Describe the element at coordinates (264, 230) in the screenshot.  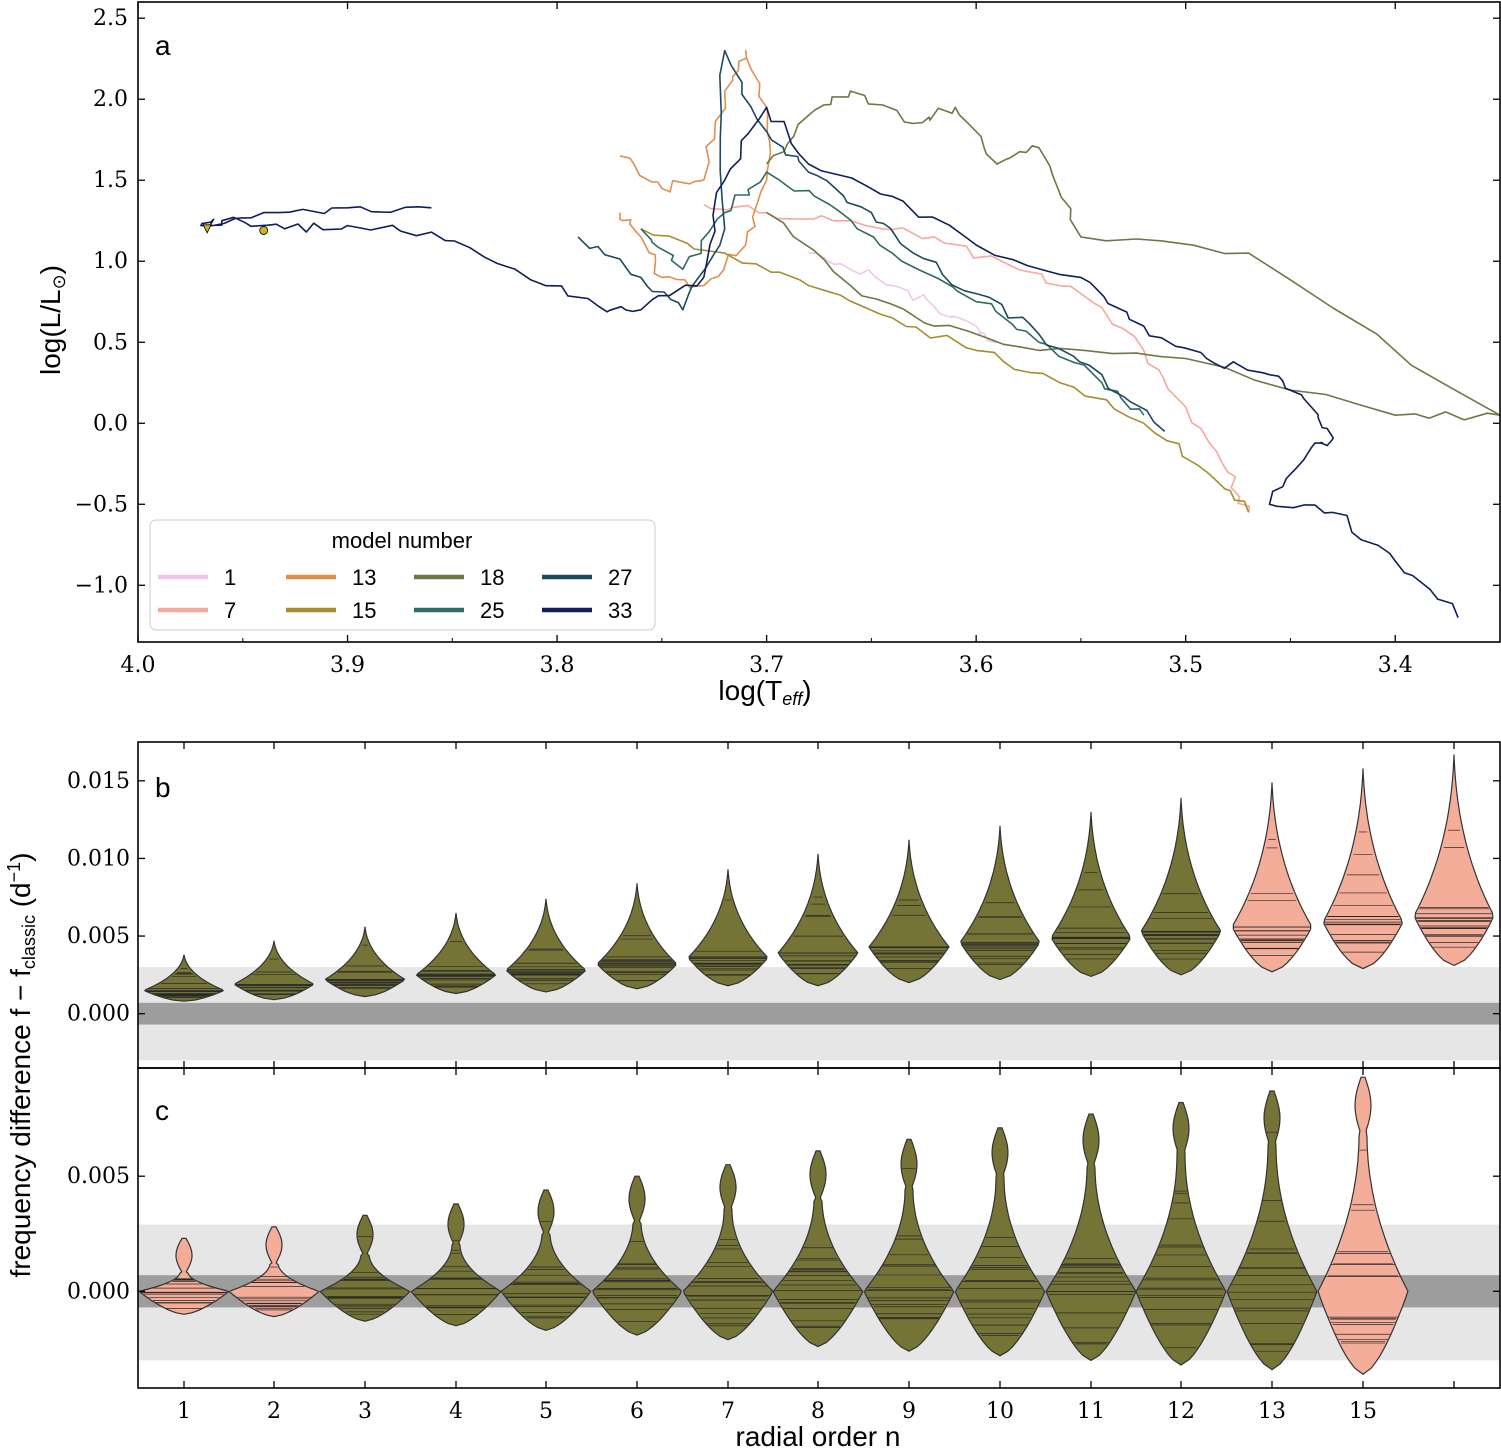
I see `marker-circle` at that location.